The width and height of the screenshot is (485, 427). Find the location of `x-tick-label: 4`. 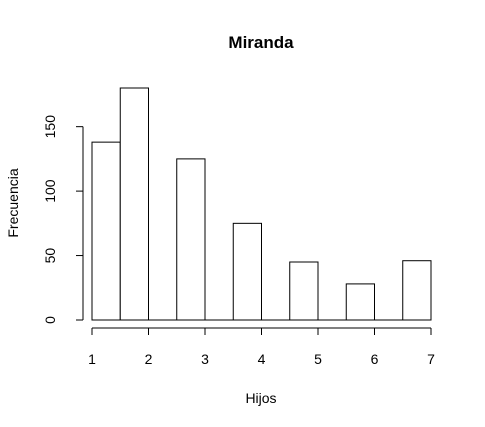

x-tick-label: 4 is located at coordinates (262, 359).